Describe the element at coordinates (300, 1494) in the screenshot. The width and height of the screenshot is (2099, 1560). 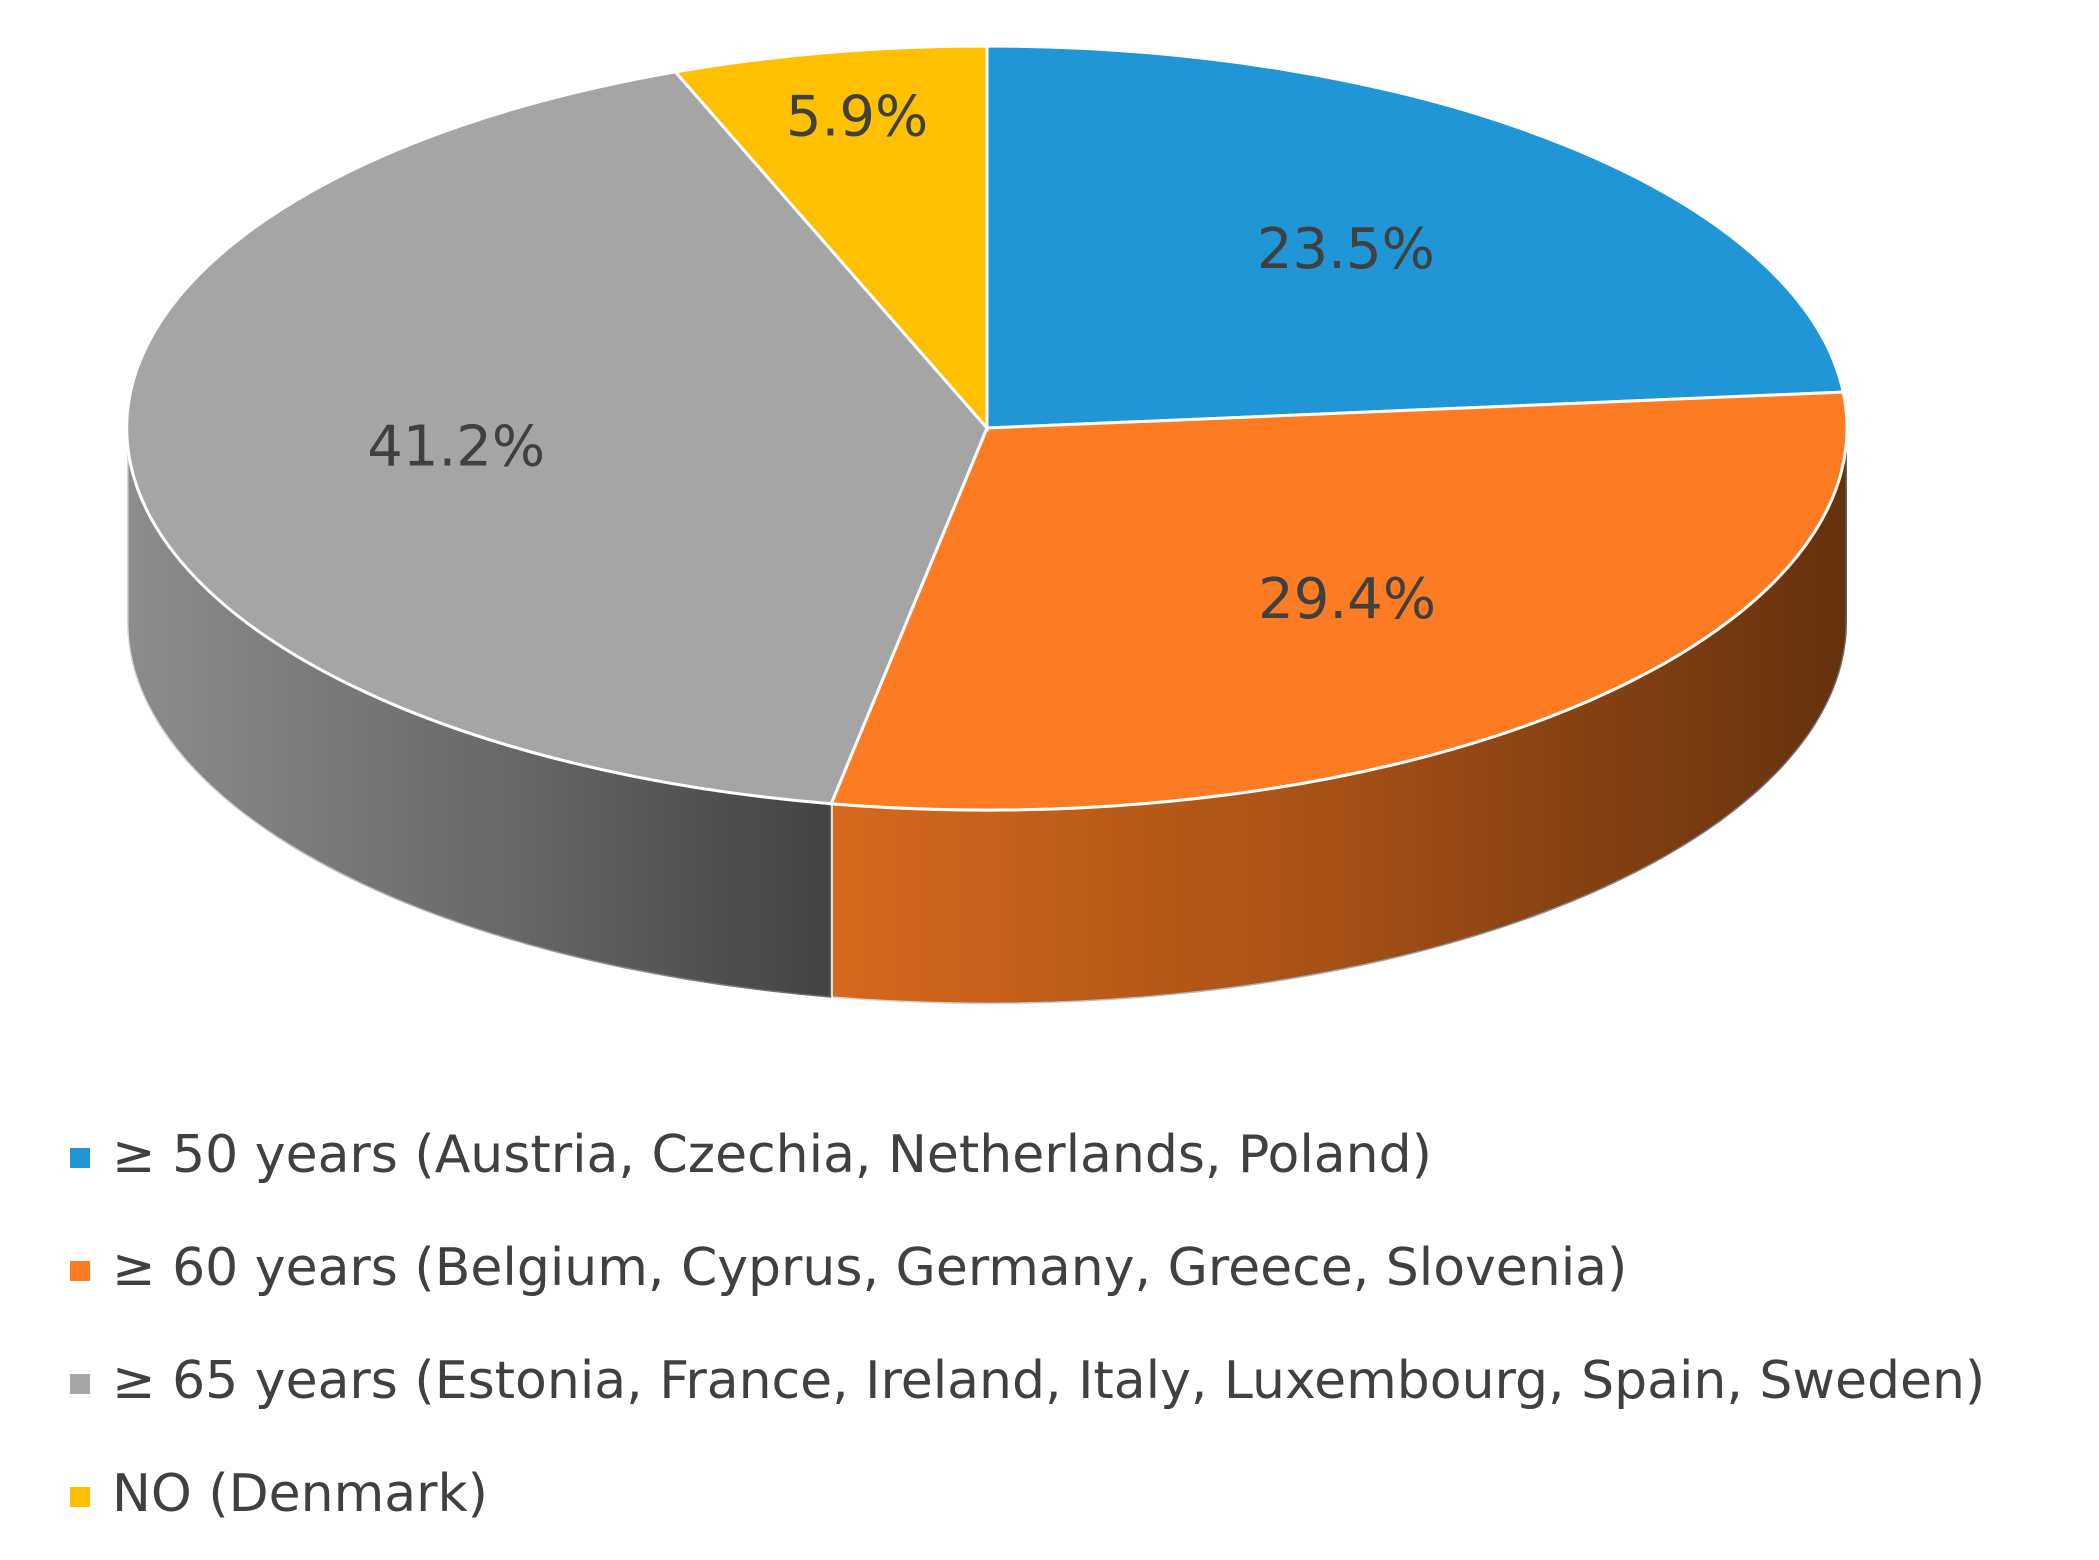
I see `legend-label: NO (Denmark)` at that location.